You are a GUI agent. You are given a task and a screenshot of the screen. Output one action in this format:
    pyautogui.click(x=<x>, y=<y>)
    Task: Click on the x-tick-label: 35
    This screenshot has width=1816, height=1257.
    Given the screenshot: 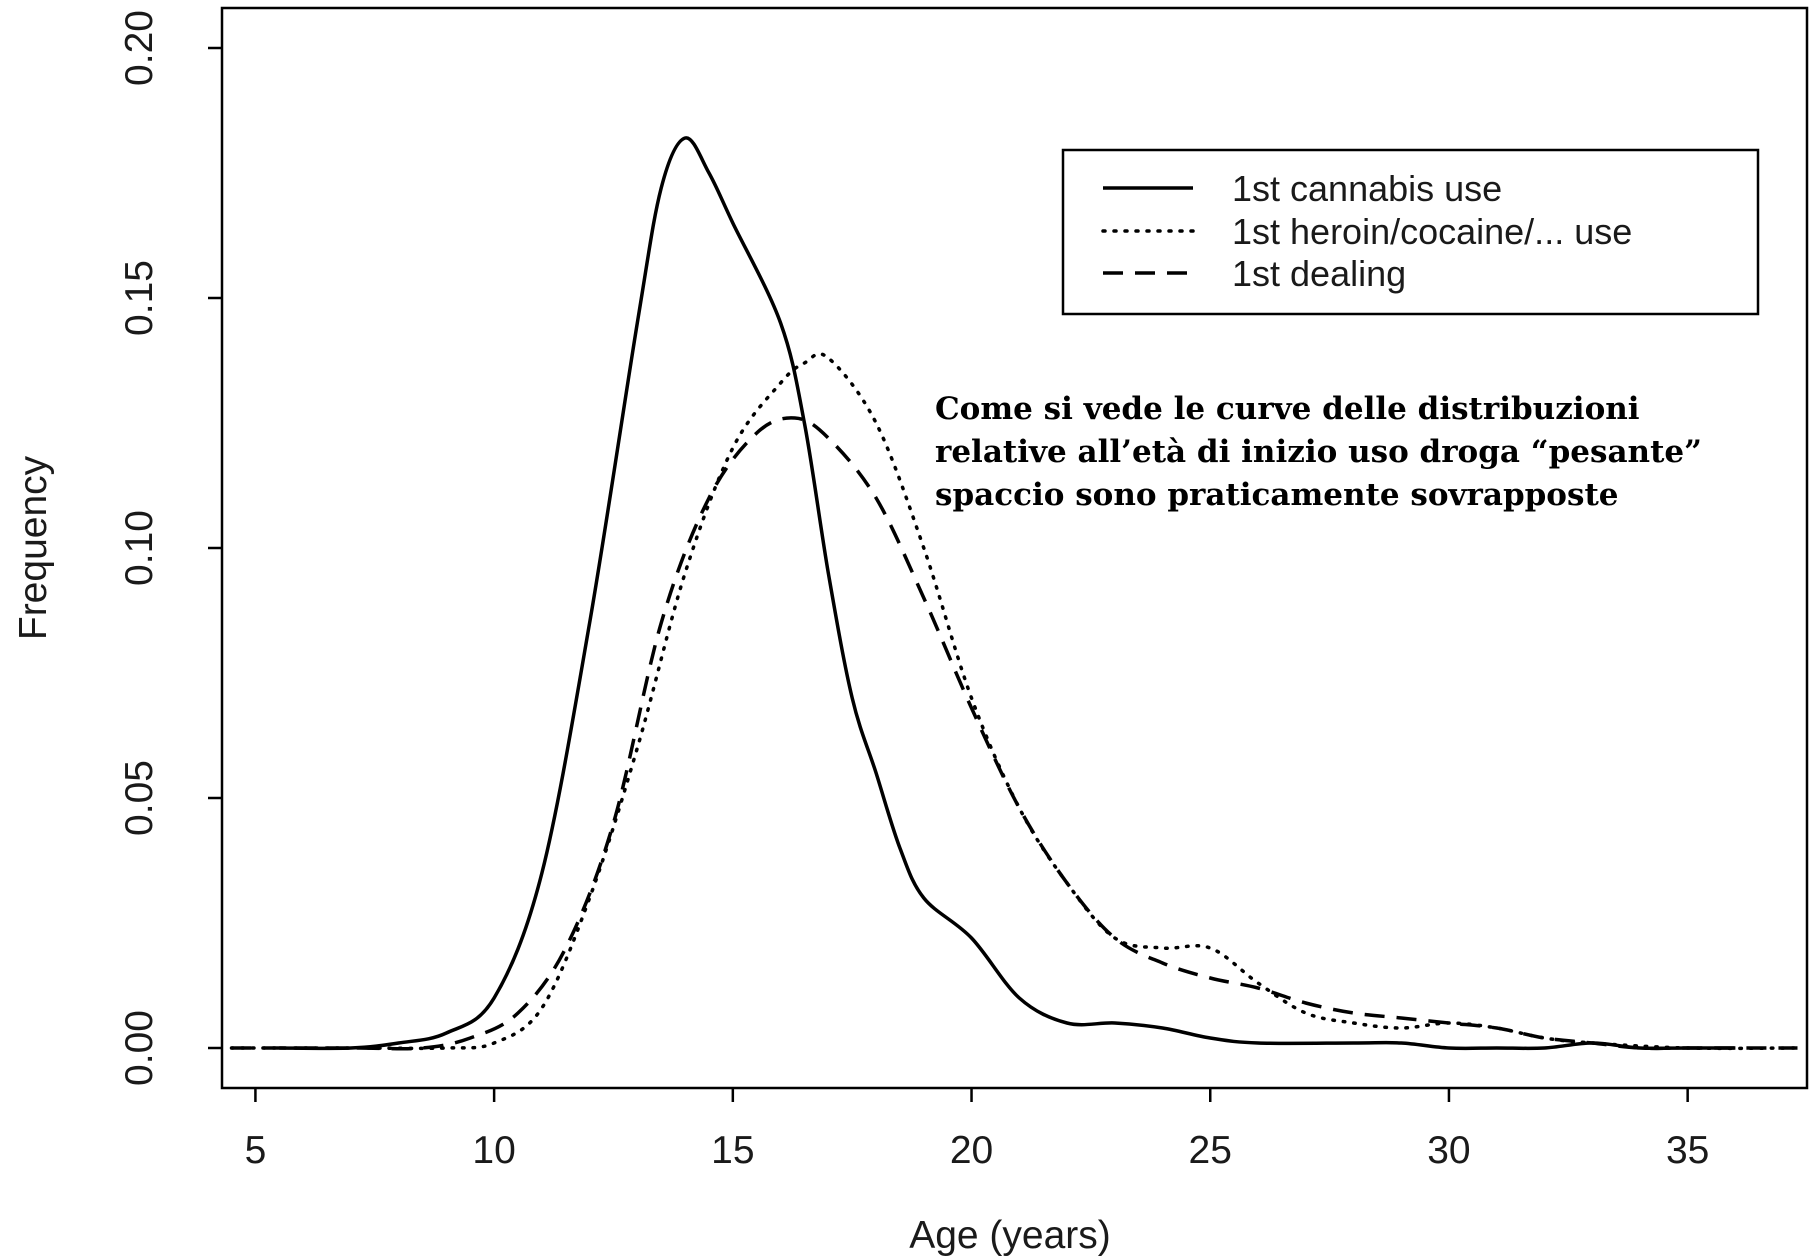 What is the action you would take?
    pyautogui.click(x=1687, y=1150)
    